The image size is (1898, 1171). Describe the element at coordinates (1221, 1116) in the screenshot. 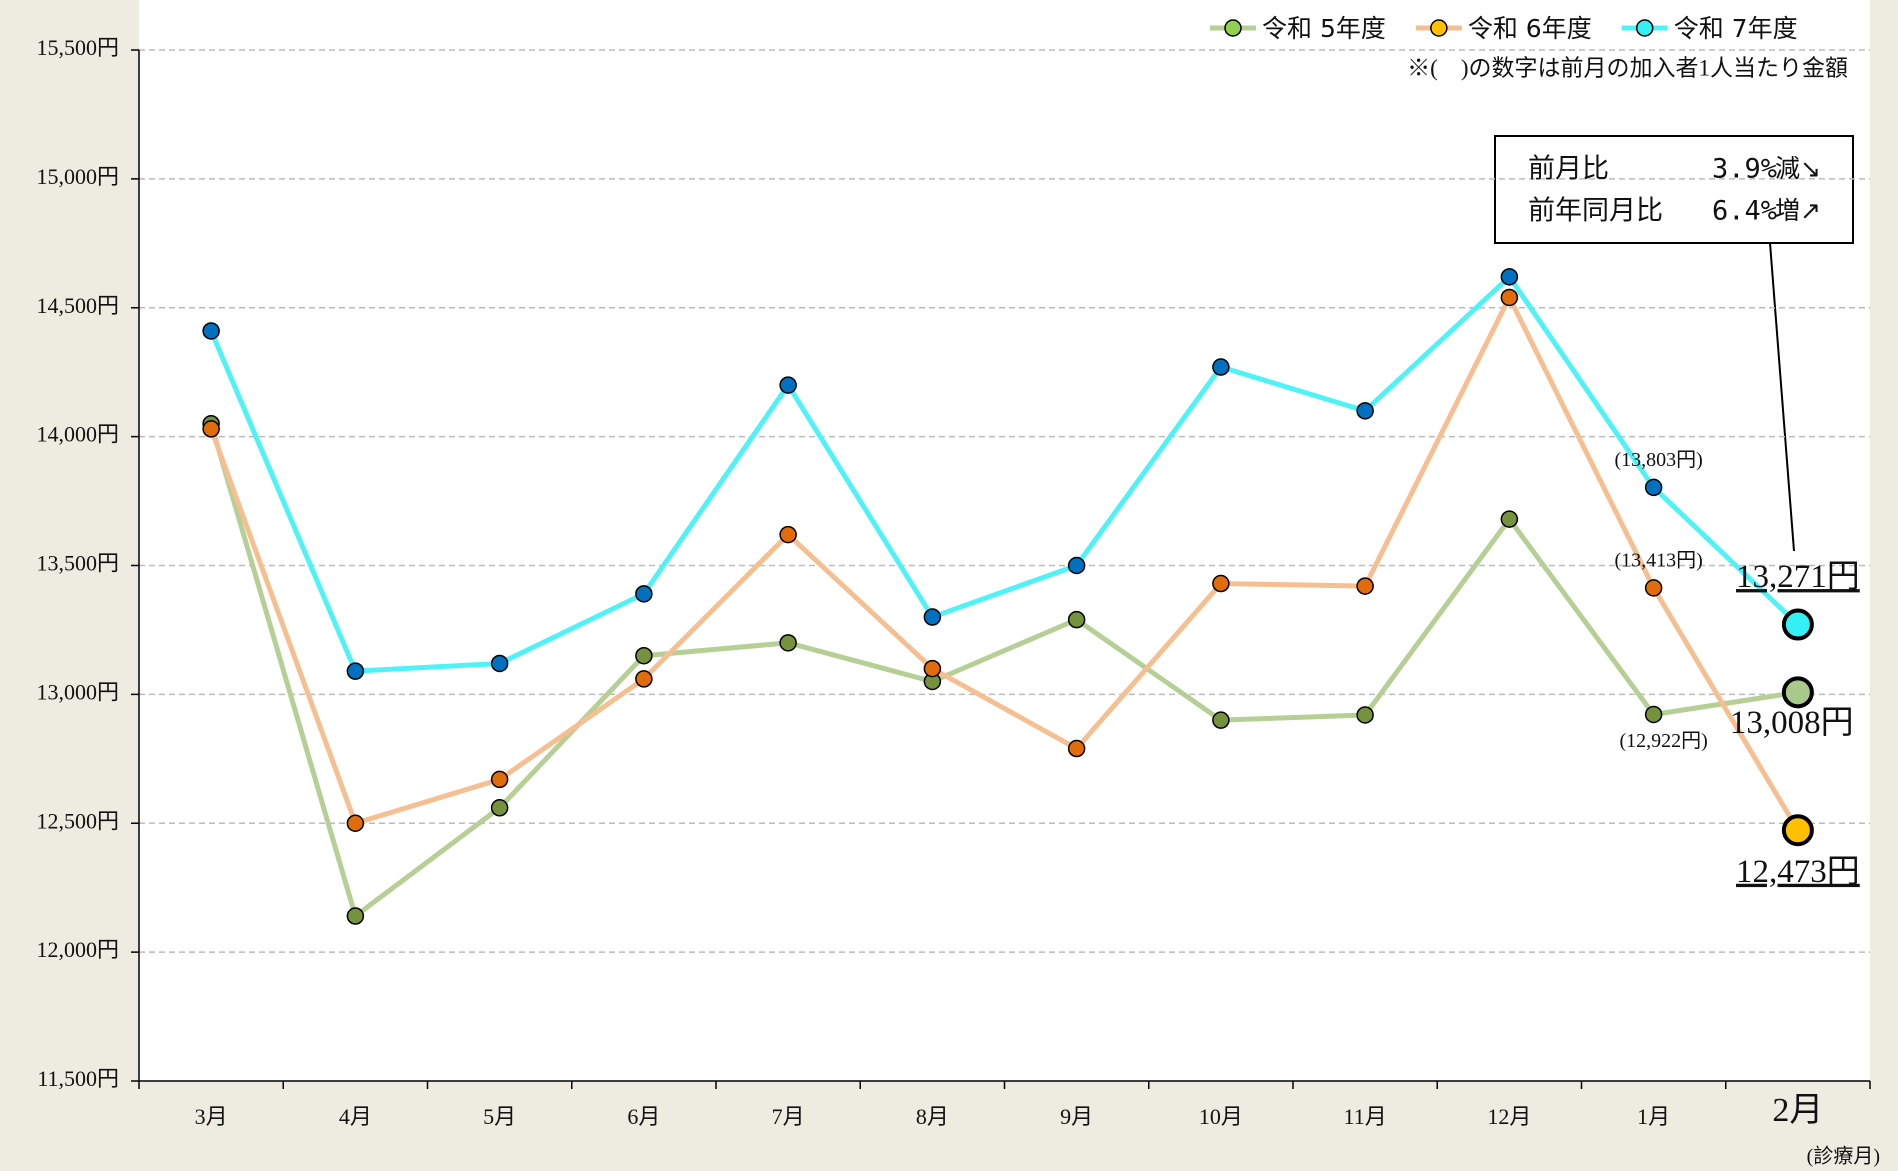

I see `x-tick-label: 10月` at that location.